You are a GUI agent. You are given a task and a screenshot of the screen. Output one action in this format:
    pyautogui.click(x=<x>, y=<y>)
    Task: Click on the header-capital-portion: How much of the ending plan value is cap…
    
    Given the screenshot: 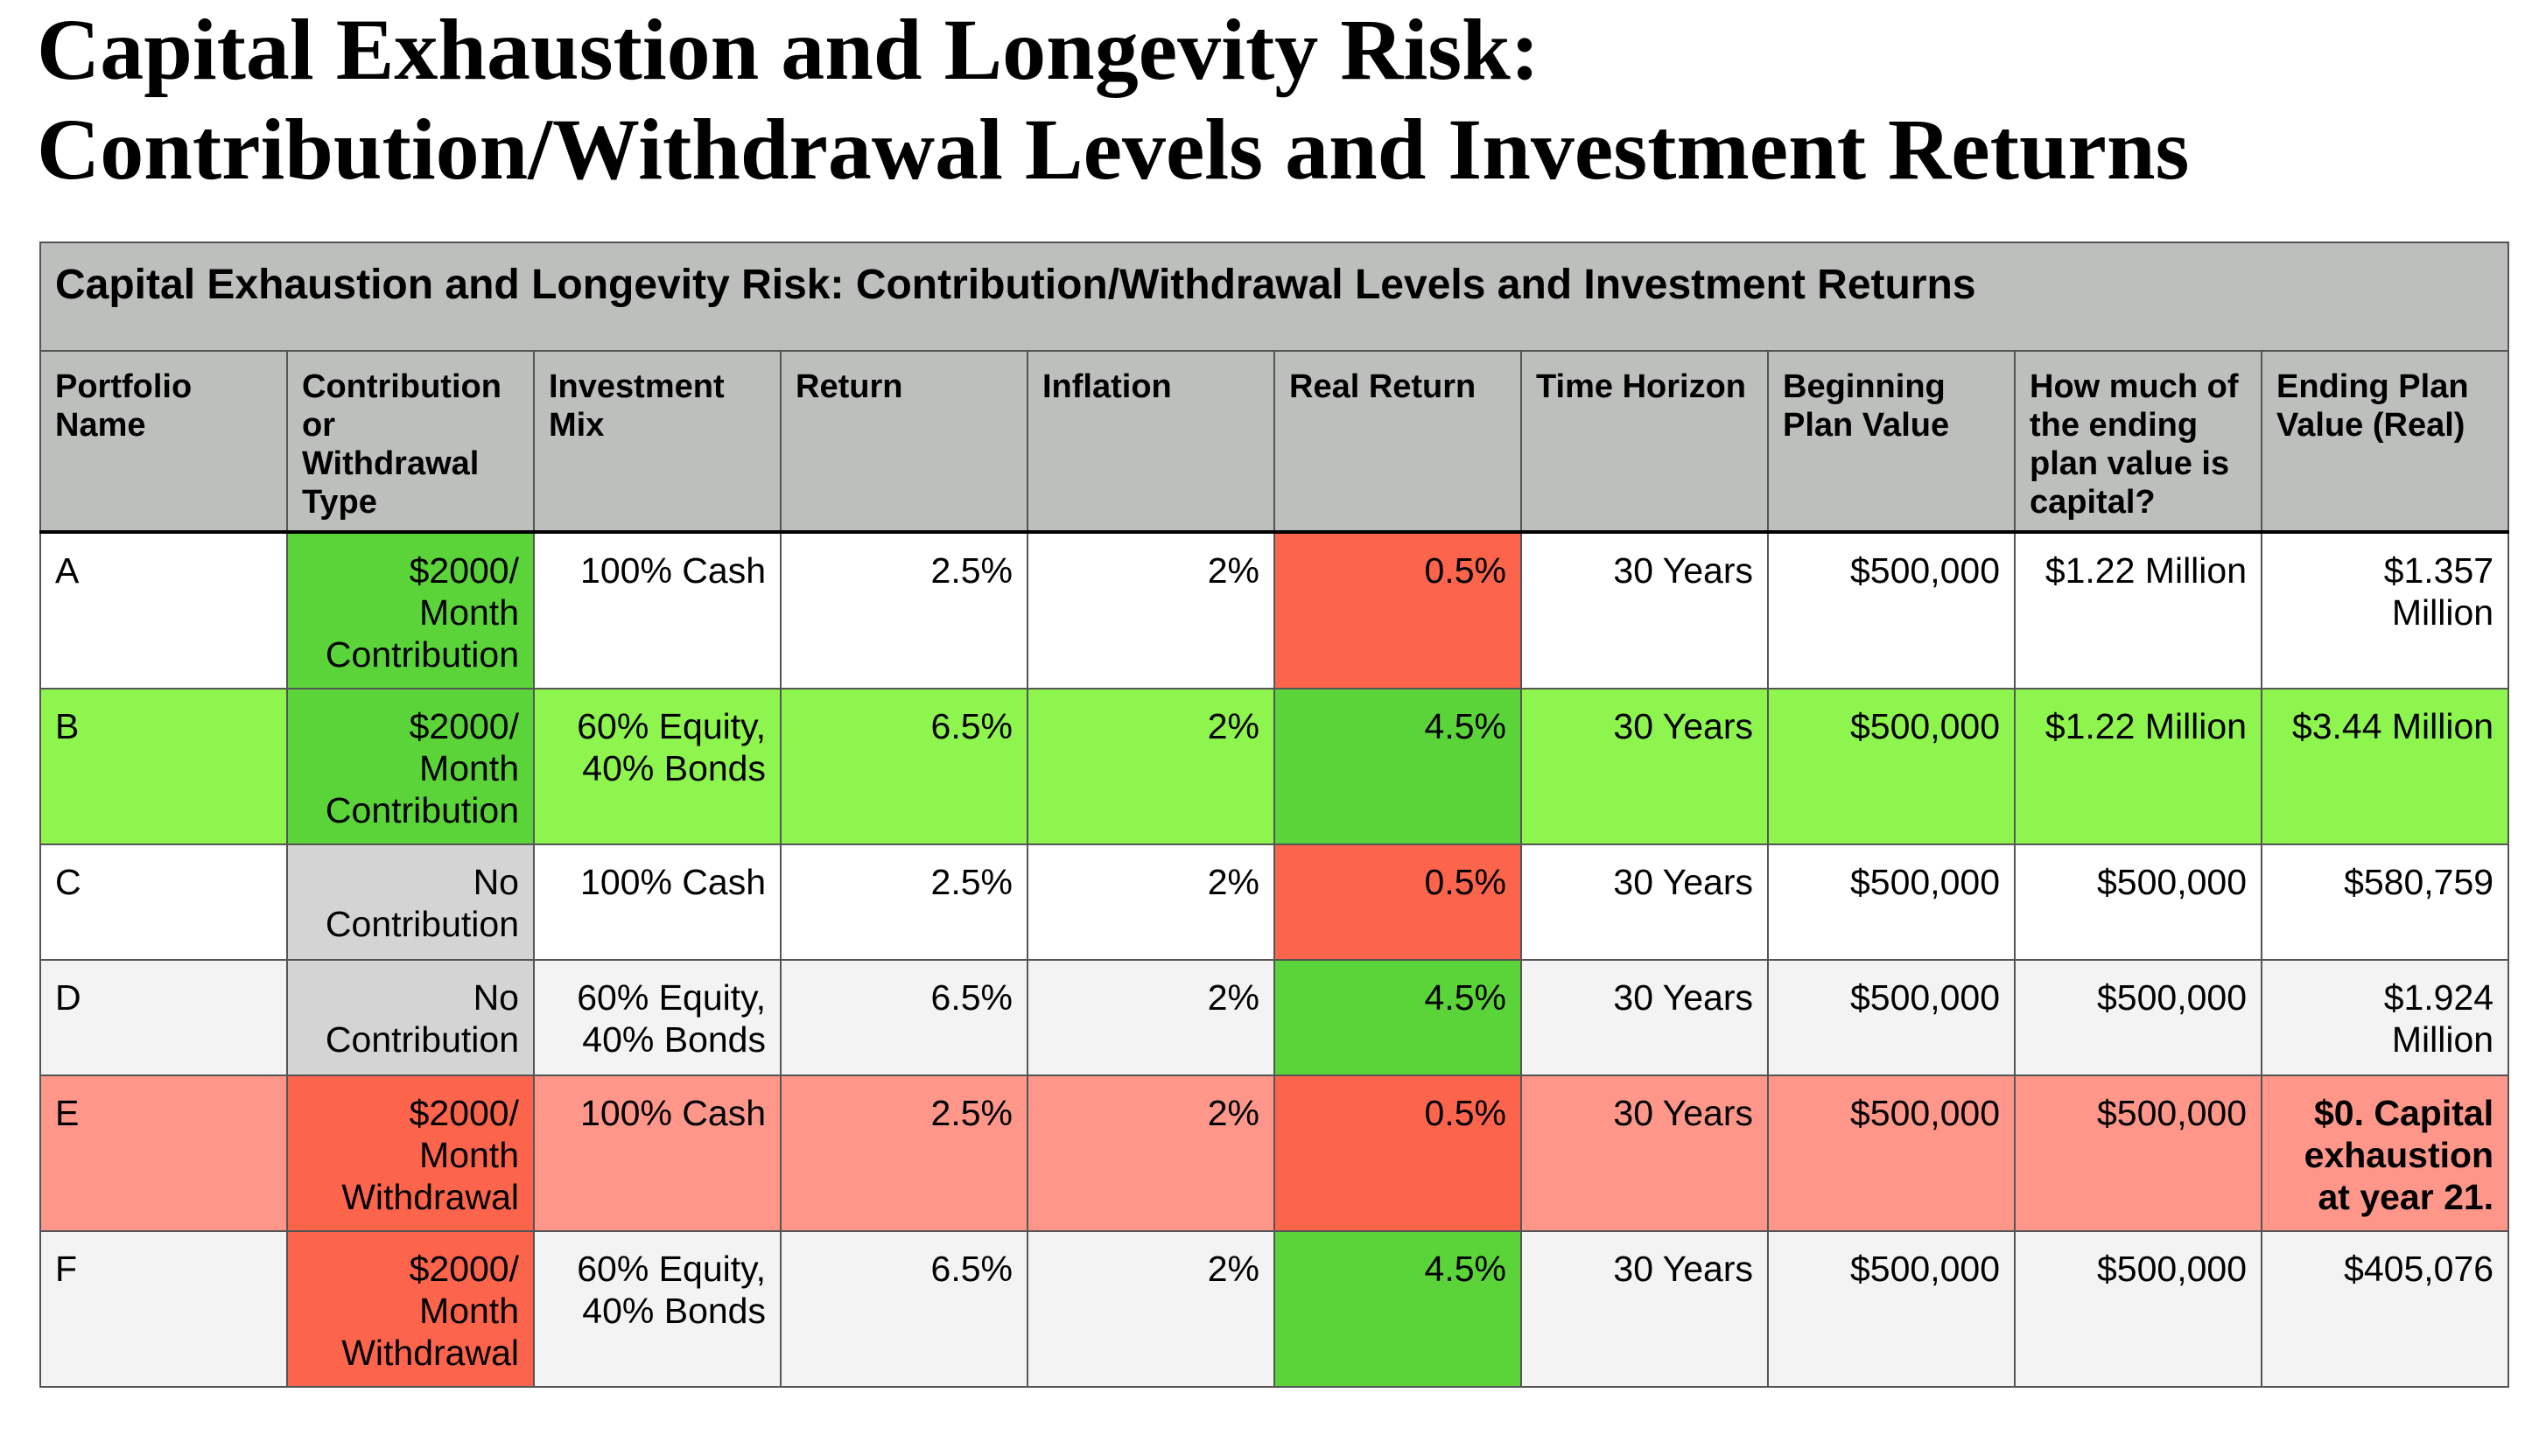 What is the action you would take?
    pyautogui.click(x=2138, y=442)
    